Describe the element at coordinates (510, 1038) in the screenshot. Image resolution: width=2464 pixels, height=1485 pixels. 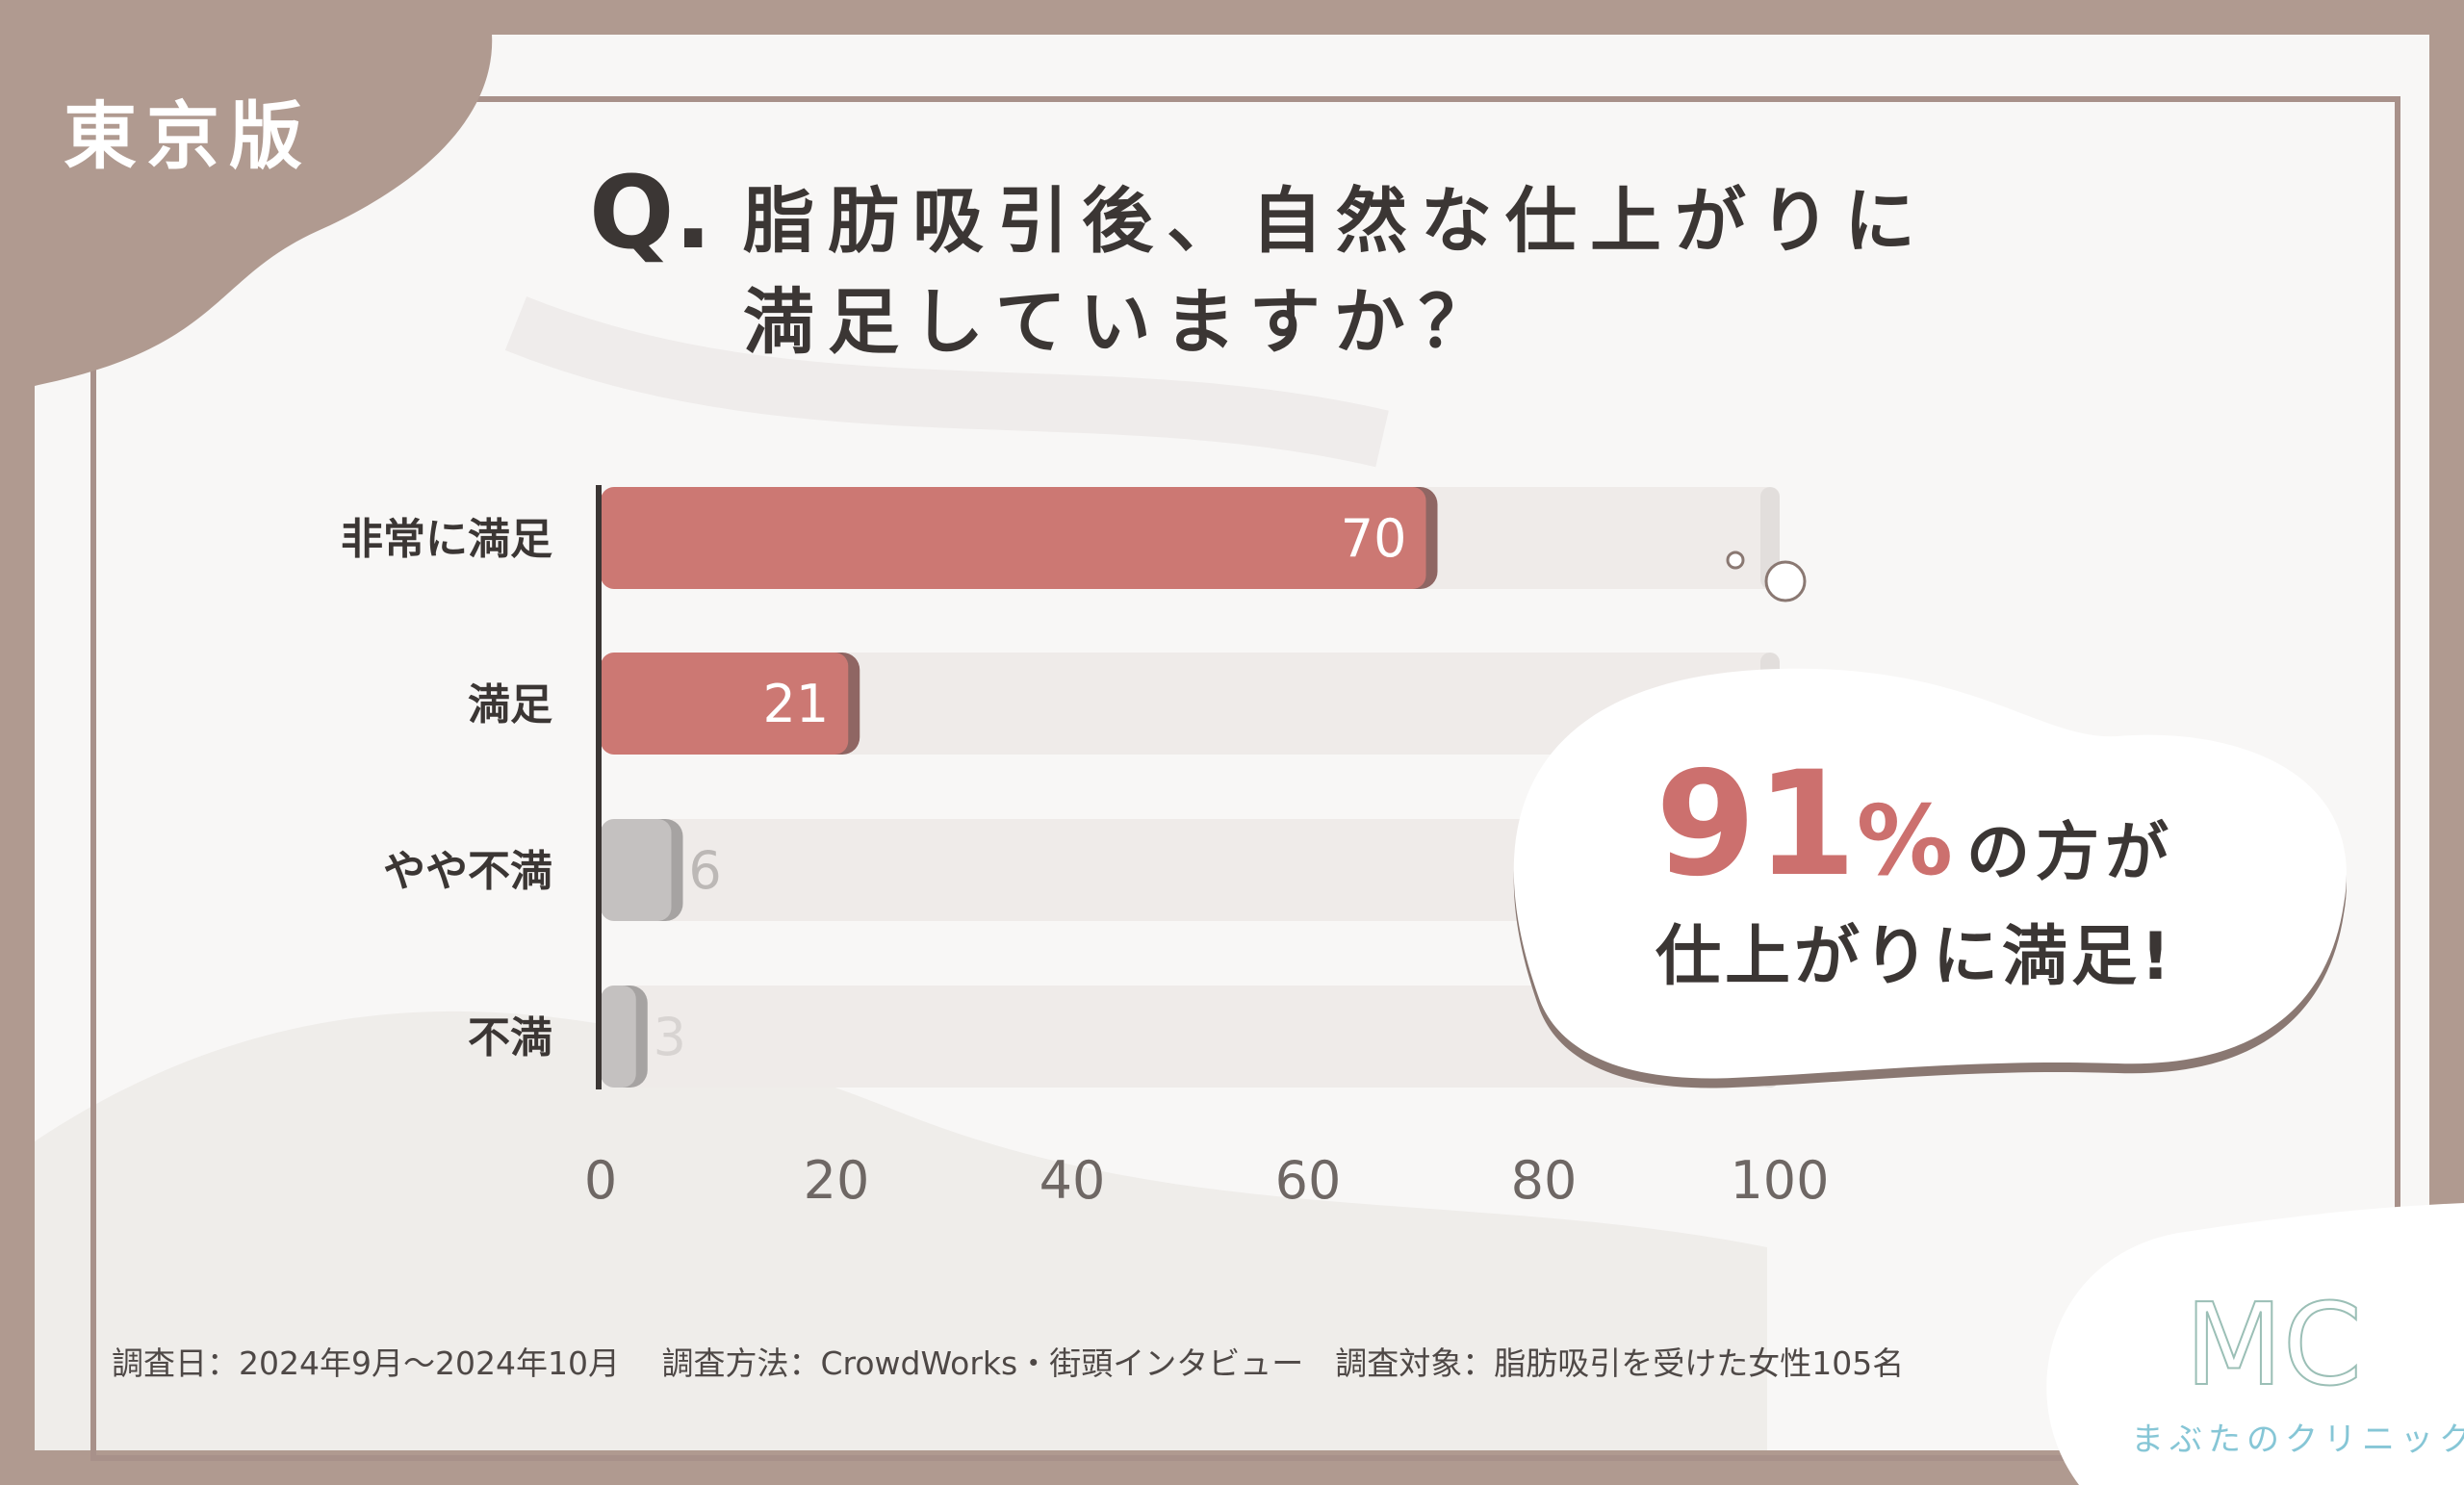
I see `category-label: 不満` at that location.